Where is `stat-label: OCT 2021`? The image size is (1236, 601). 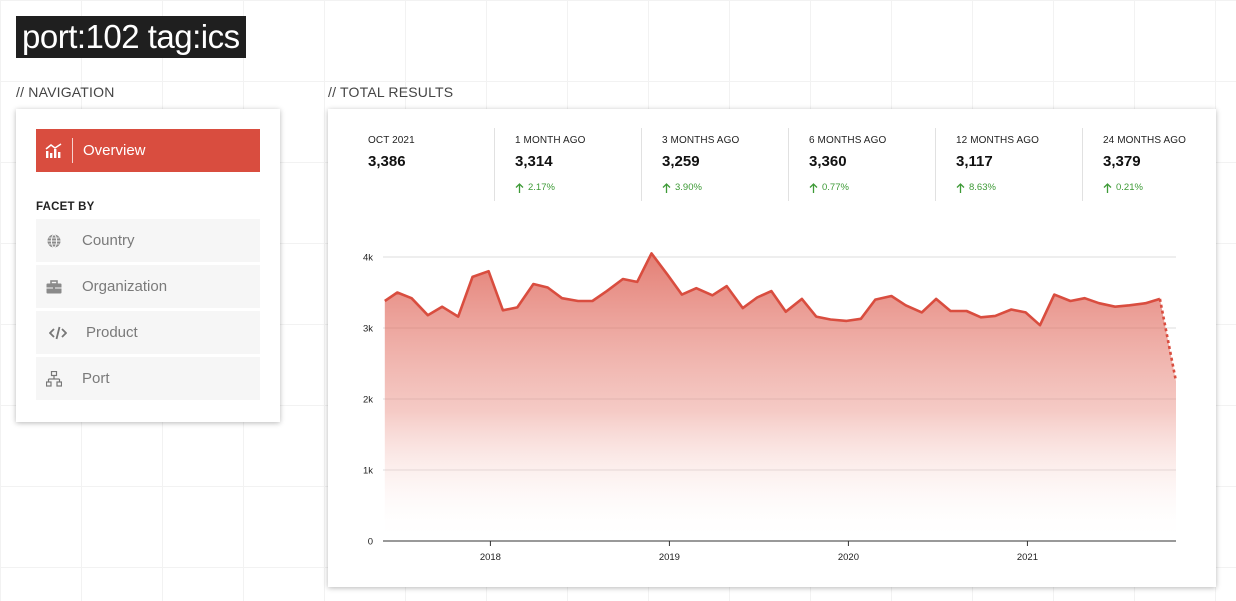
stat-label: OCT 2021 is located at coordinates (391, 140).